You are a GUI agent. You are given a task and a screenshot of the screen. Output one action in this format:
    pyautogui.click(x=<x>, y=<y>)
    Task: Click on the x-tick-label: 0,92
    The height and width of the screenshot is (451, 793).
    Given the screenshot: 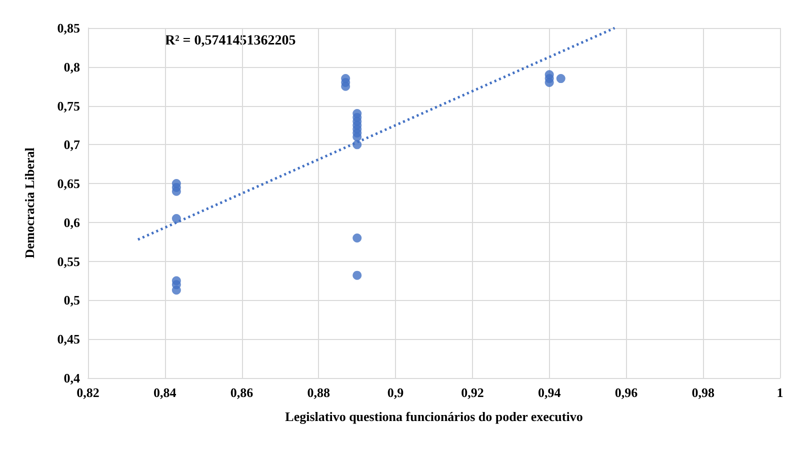 What is the action you would take?
    pyautogui.click(x=472, y=392)
    